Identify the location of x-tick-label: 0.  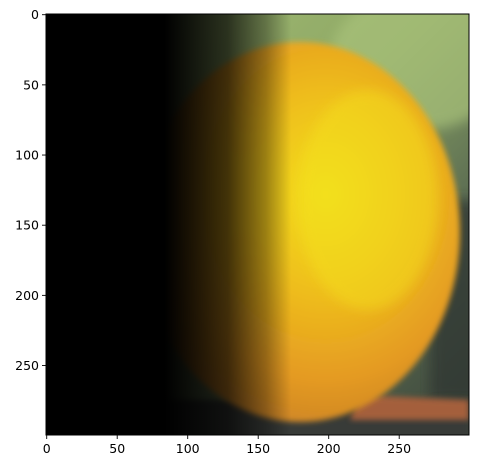
(47, 448).